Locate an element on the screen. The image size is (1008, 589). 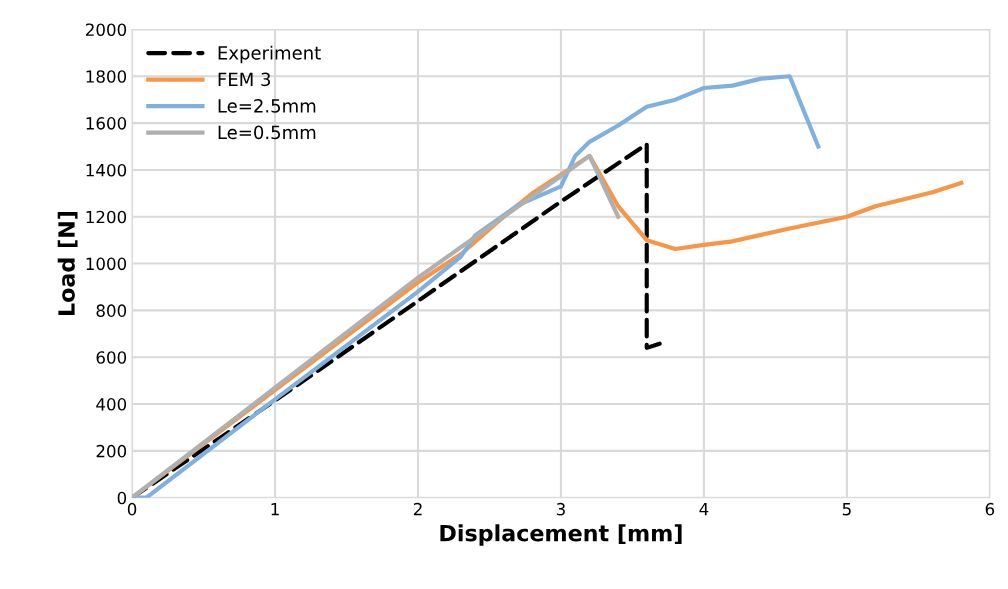
y-tick-label: 1600 is located at coordinates (106, 123).